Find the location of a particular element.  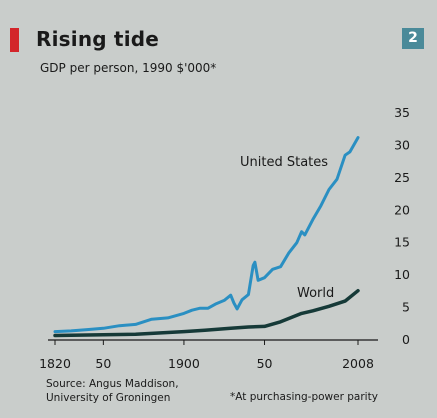

series-label-united-states: United States is located at coordinates (284, 162).